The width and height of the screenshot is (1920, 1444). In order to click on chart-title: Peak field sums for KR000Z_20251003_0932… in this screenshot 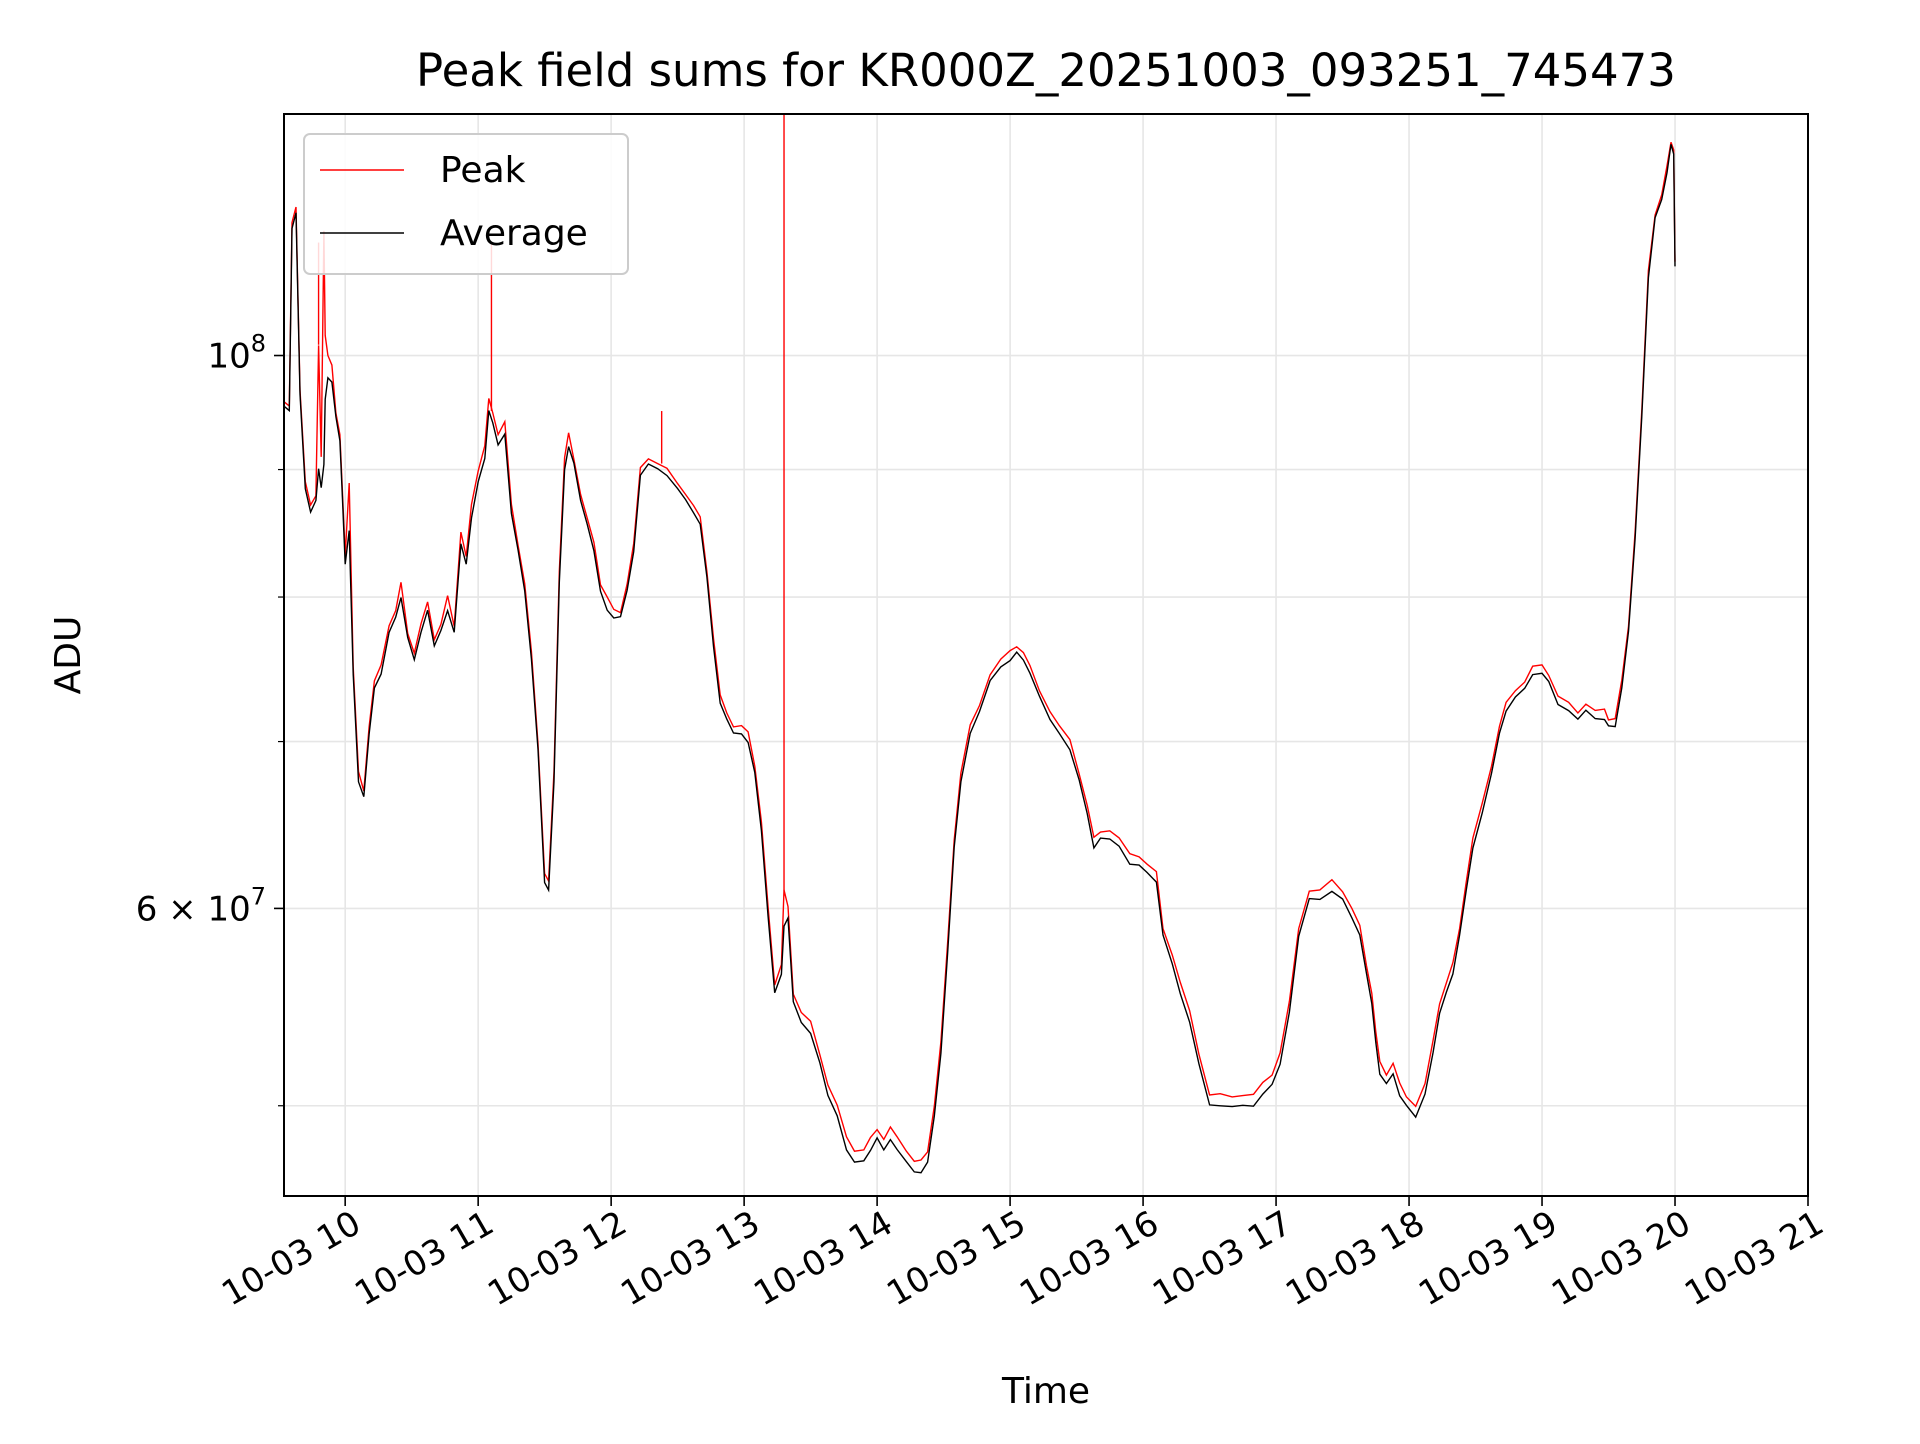, I will do `click(1046, 70)`.